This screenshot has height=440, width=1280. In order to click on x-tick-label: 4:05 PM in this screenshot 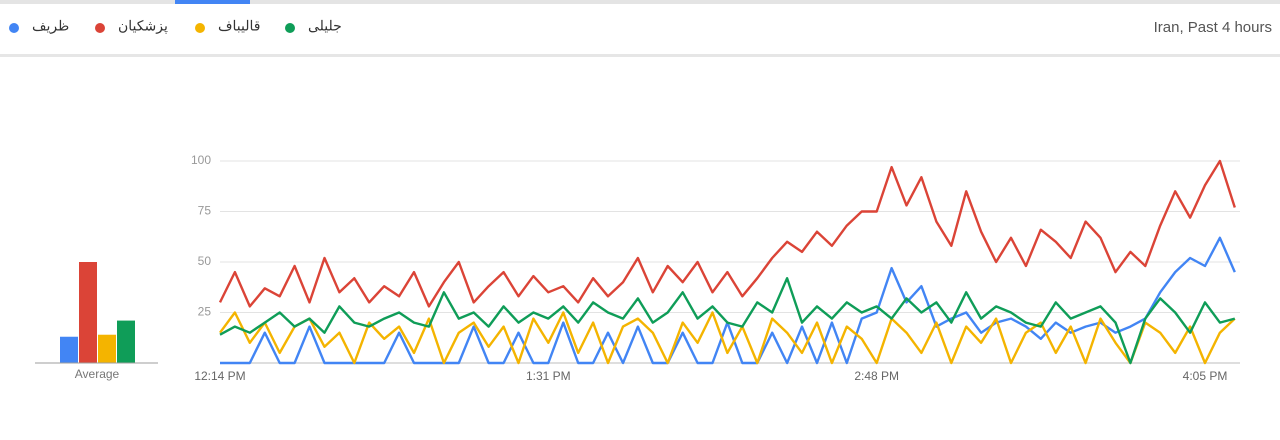, I will do `click(1205, 376)`.